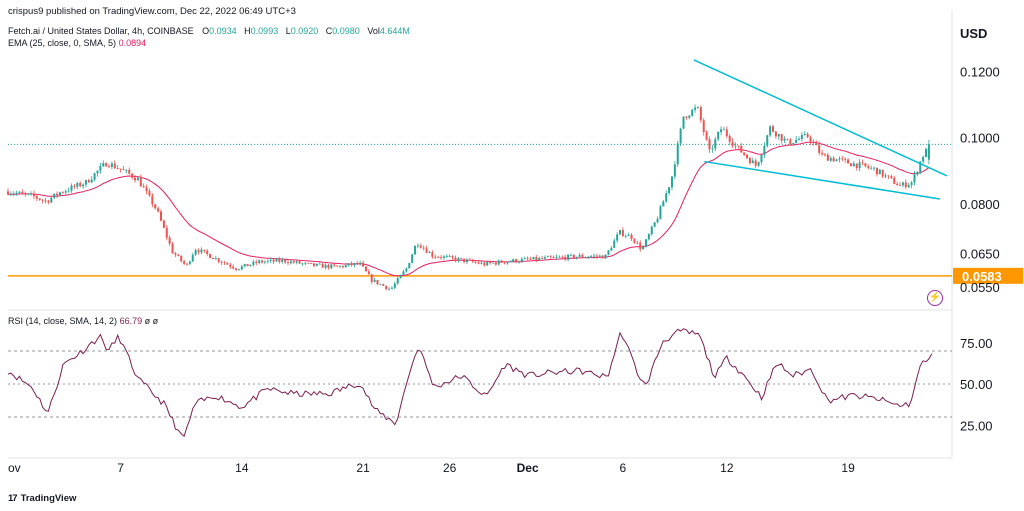 This screenshot has width=1024, height=511. Describe the element at coordinates (83, 321) in the screenshot. I see `rsi-legend: RSI (14, close, SMA, 14, 2) 66.79 ø ø` at that location.